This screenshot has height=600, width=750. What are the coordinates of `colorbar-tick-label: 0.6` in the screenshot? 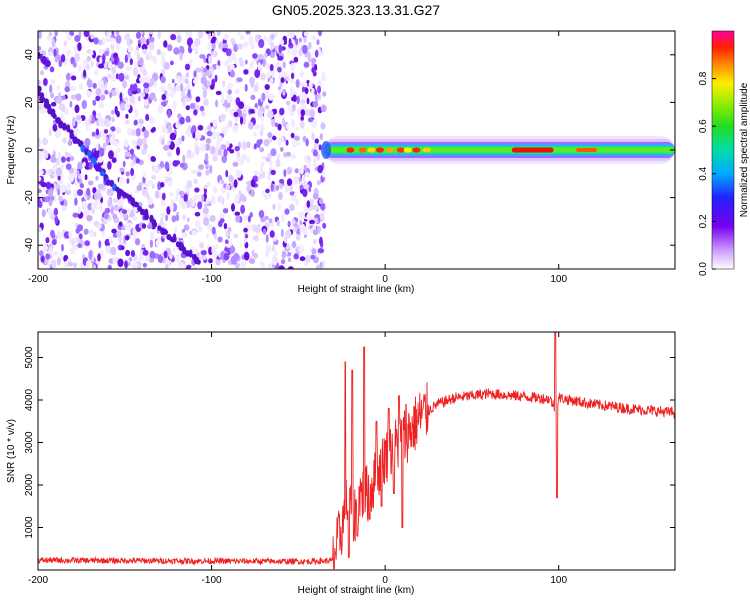 It's located at (703, 126).